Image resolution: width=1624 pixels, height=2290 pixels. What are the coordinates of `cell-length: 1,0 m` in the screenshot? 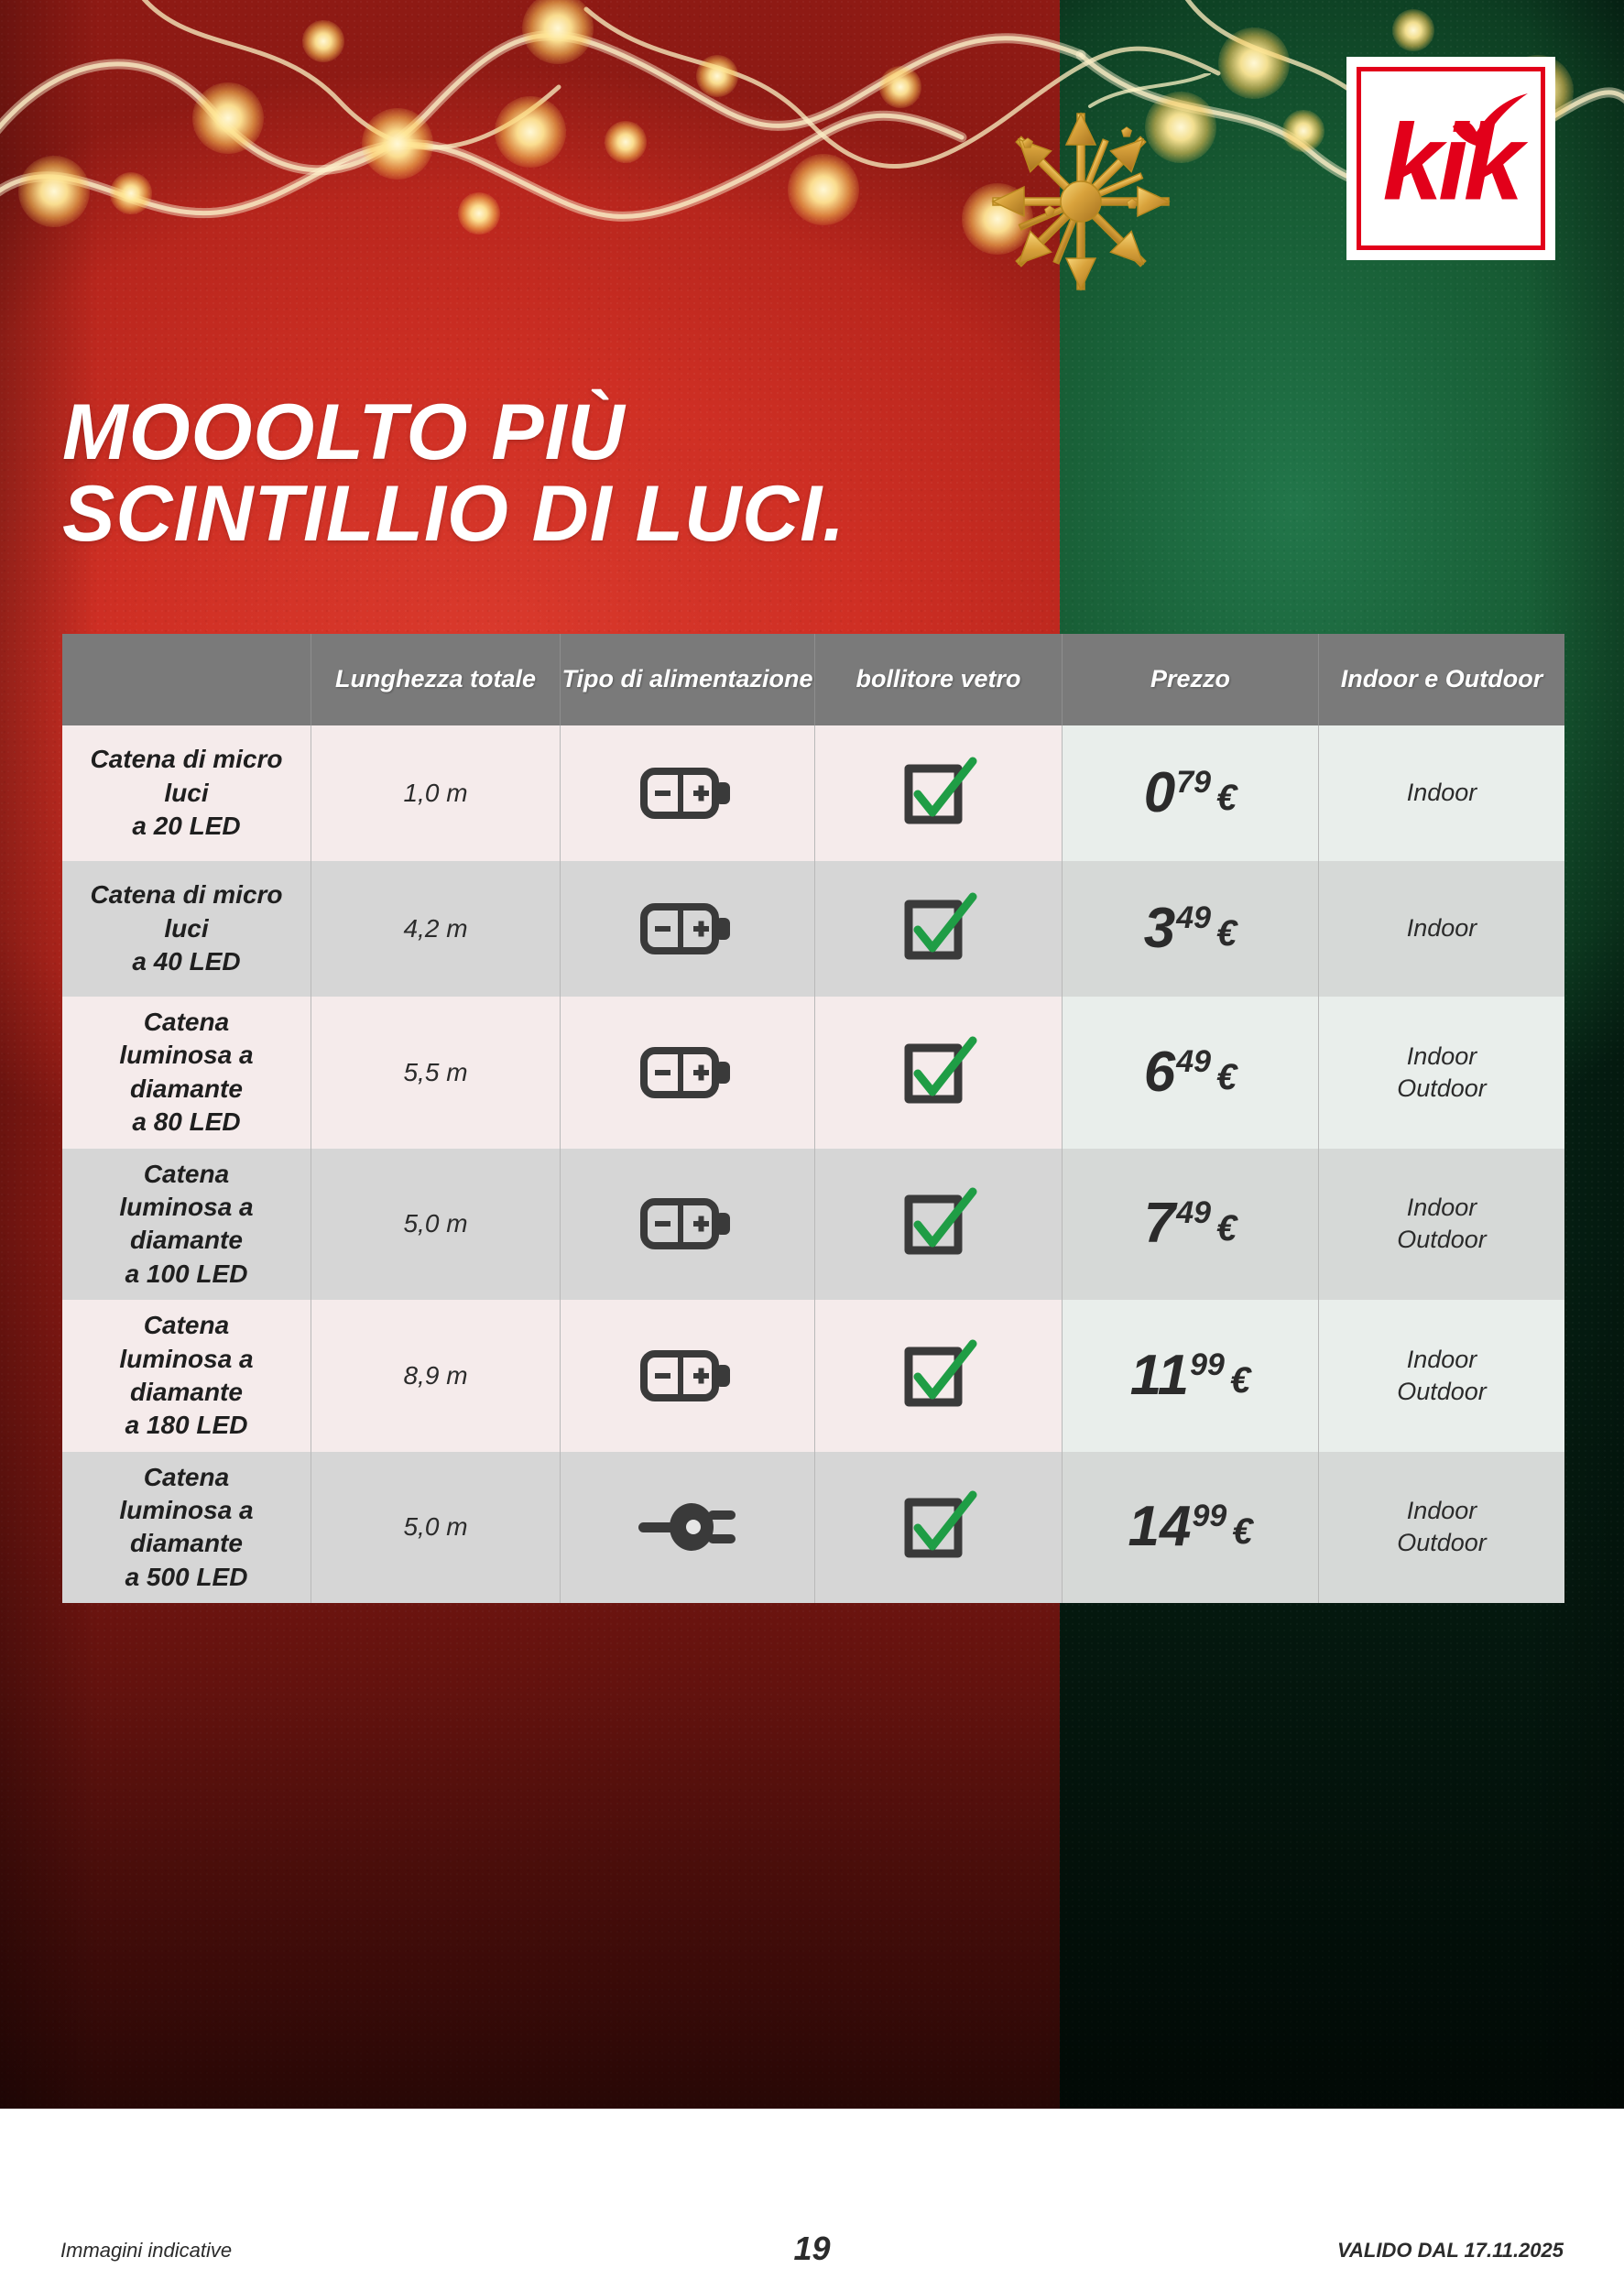 It's located at (436, 793).